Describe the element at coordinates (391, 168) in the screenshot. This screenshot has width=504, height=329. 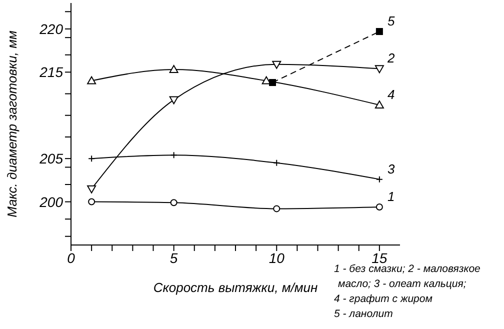
I see `series-label: 3` at that location.